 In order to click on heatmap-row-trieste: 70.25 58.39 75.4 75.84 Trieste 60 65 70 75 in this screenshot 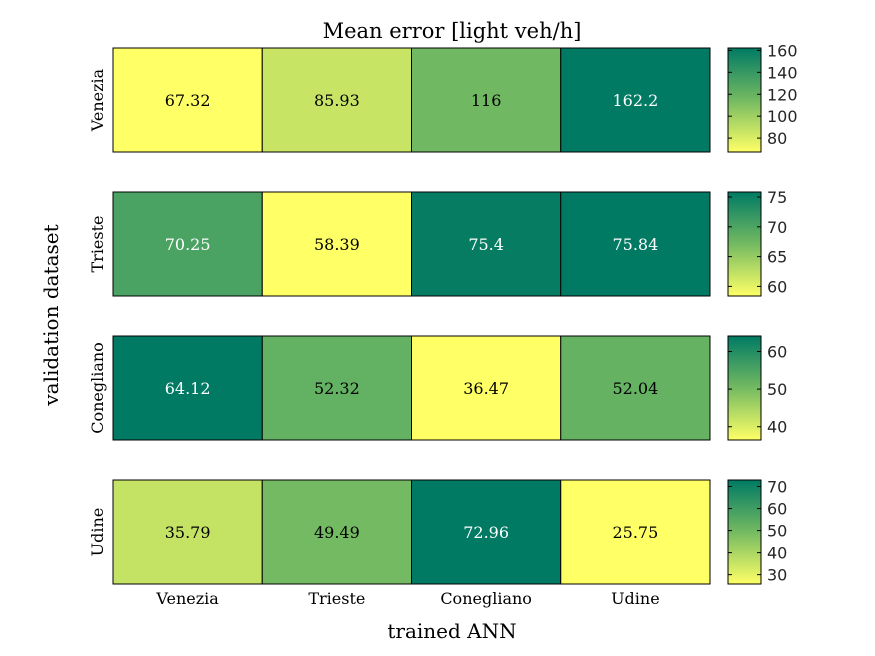, I will do `click(437, 242)`.